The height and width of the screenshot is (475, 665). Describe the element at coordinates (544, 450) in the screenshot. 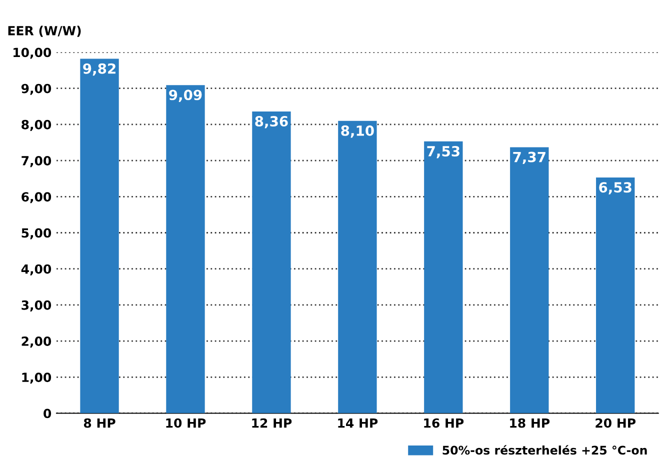

I see `legend-label: 50%-os részterhelés +25 °C-on` at that location.